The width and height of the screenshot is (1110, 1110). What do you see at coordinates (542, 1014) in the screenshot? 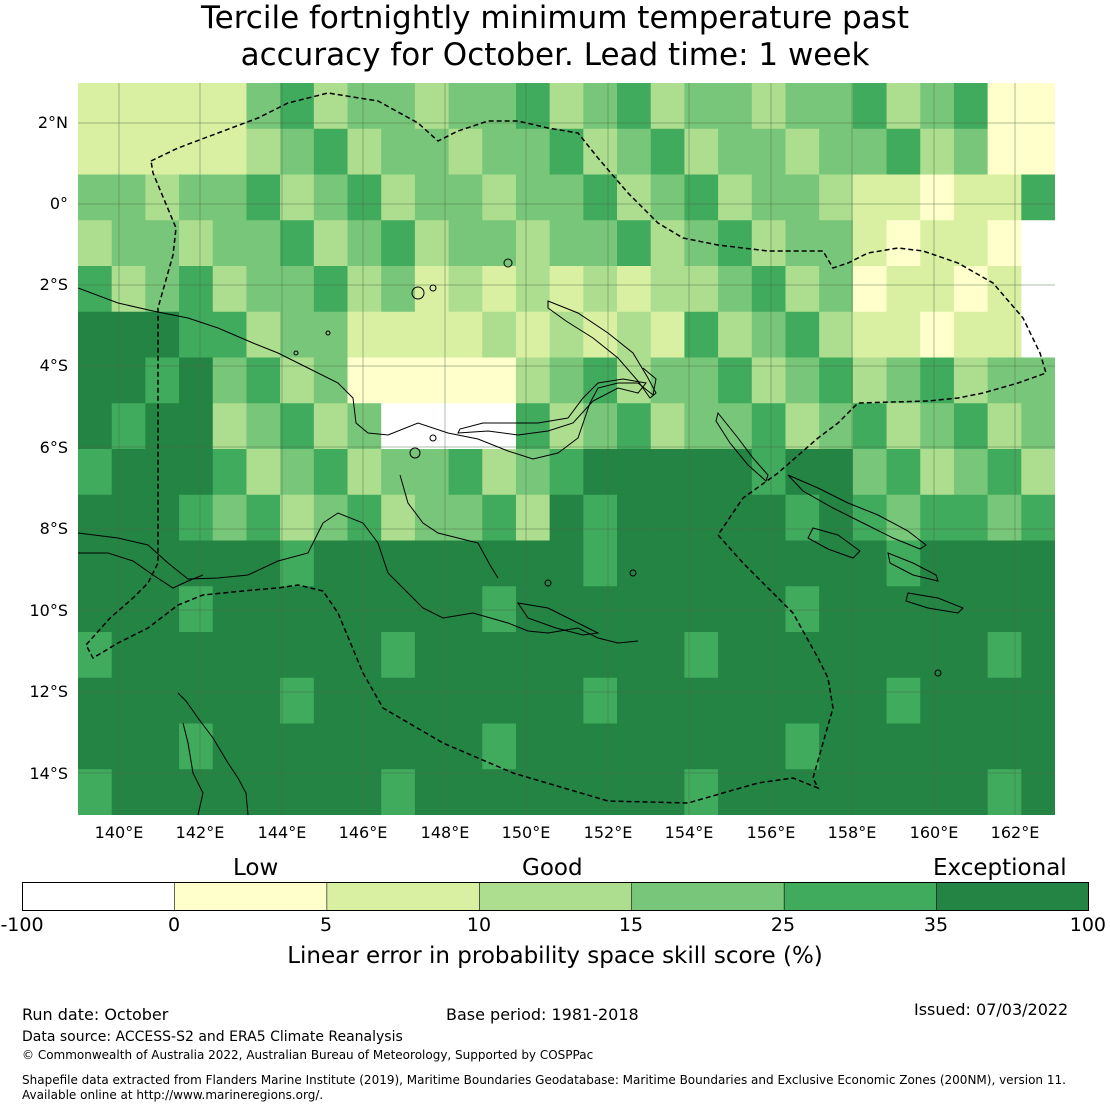
I see `base-period: Base period: 1981-2018` at bounding box center [542, 1014].